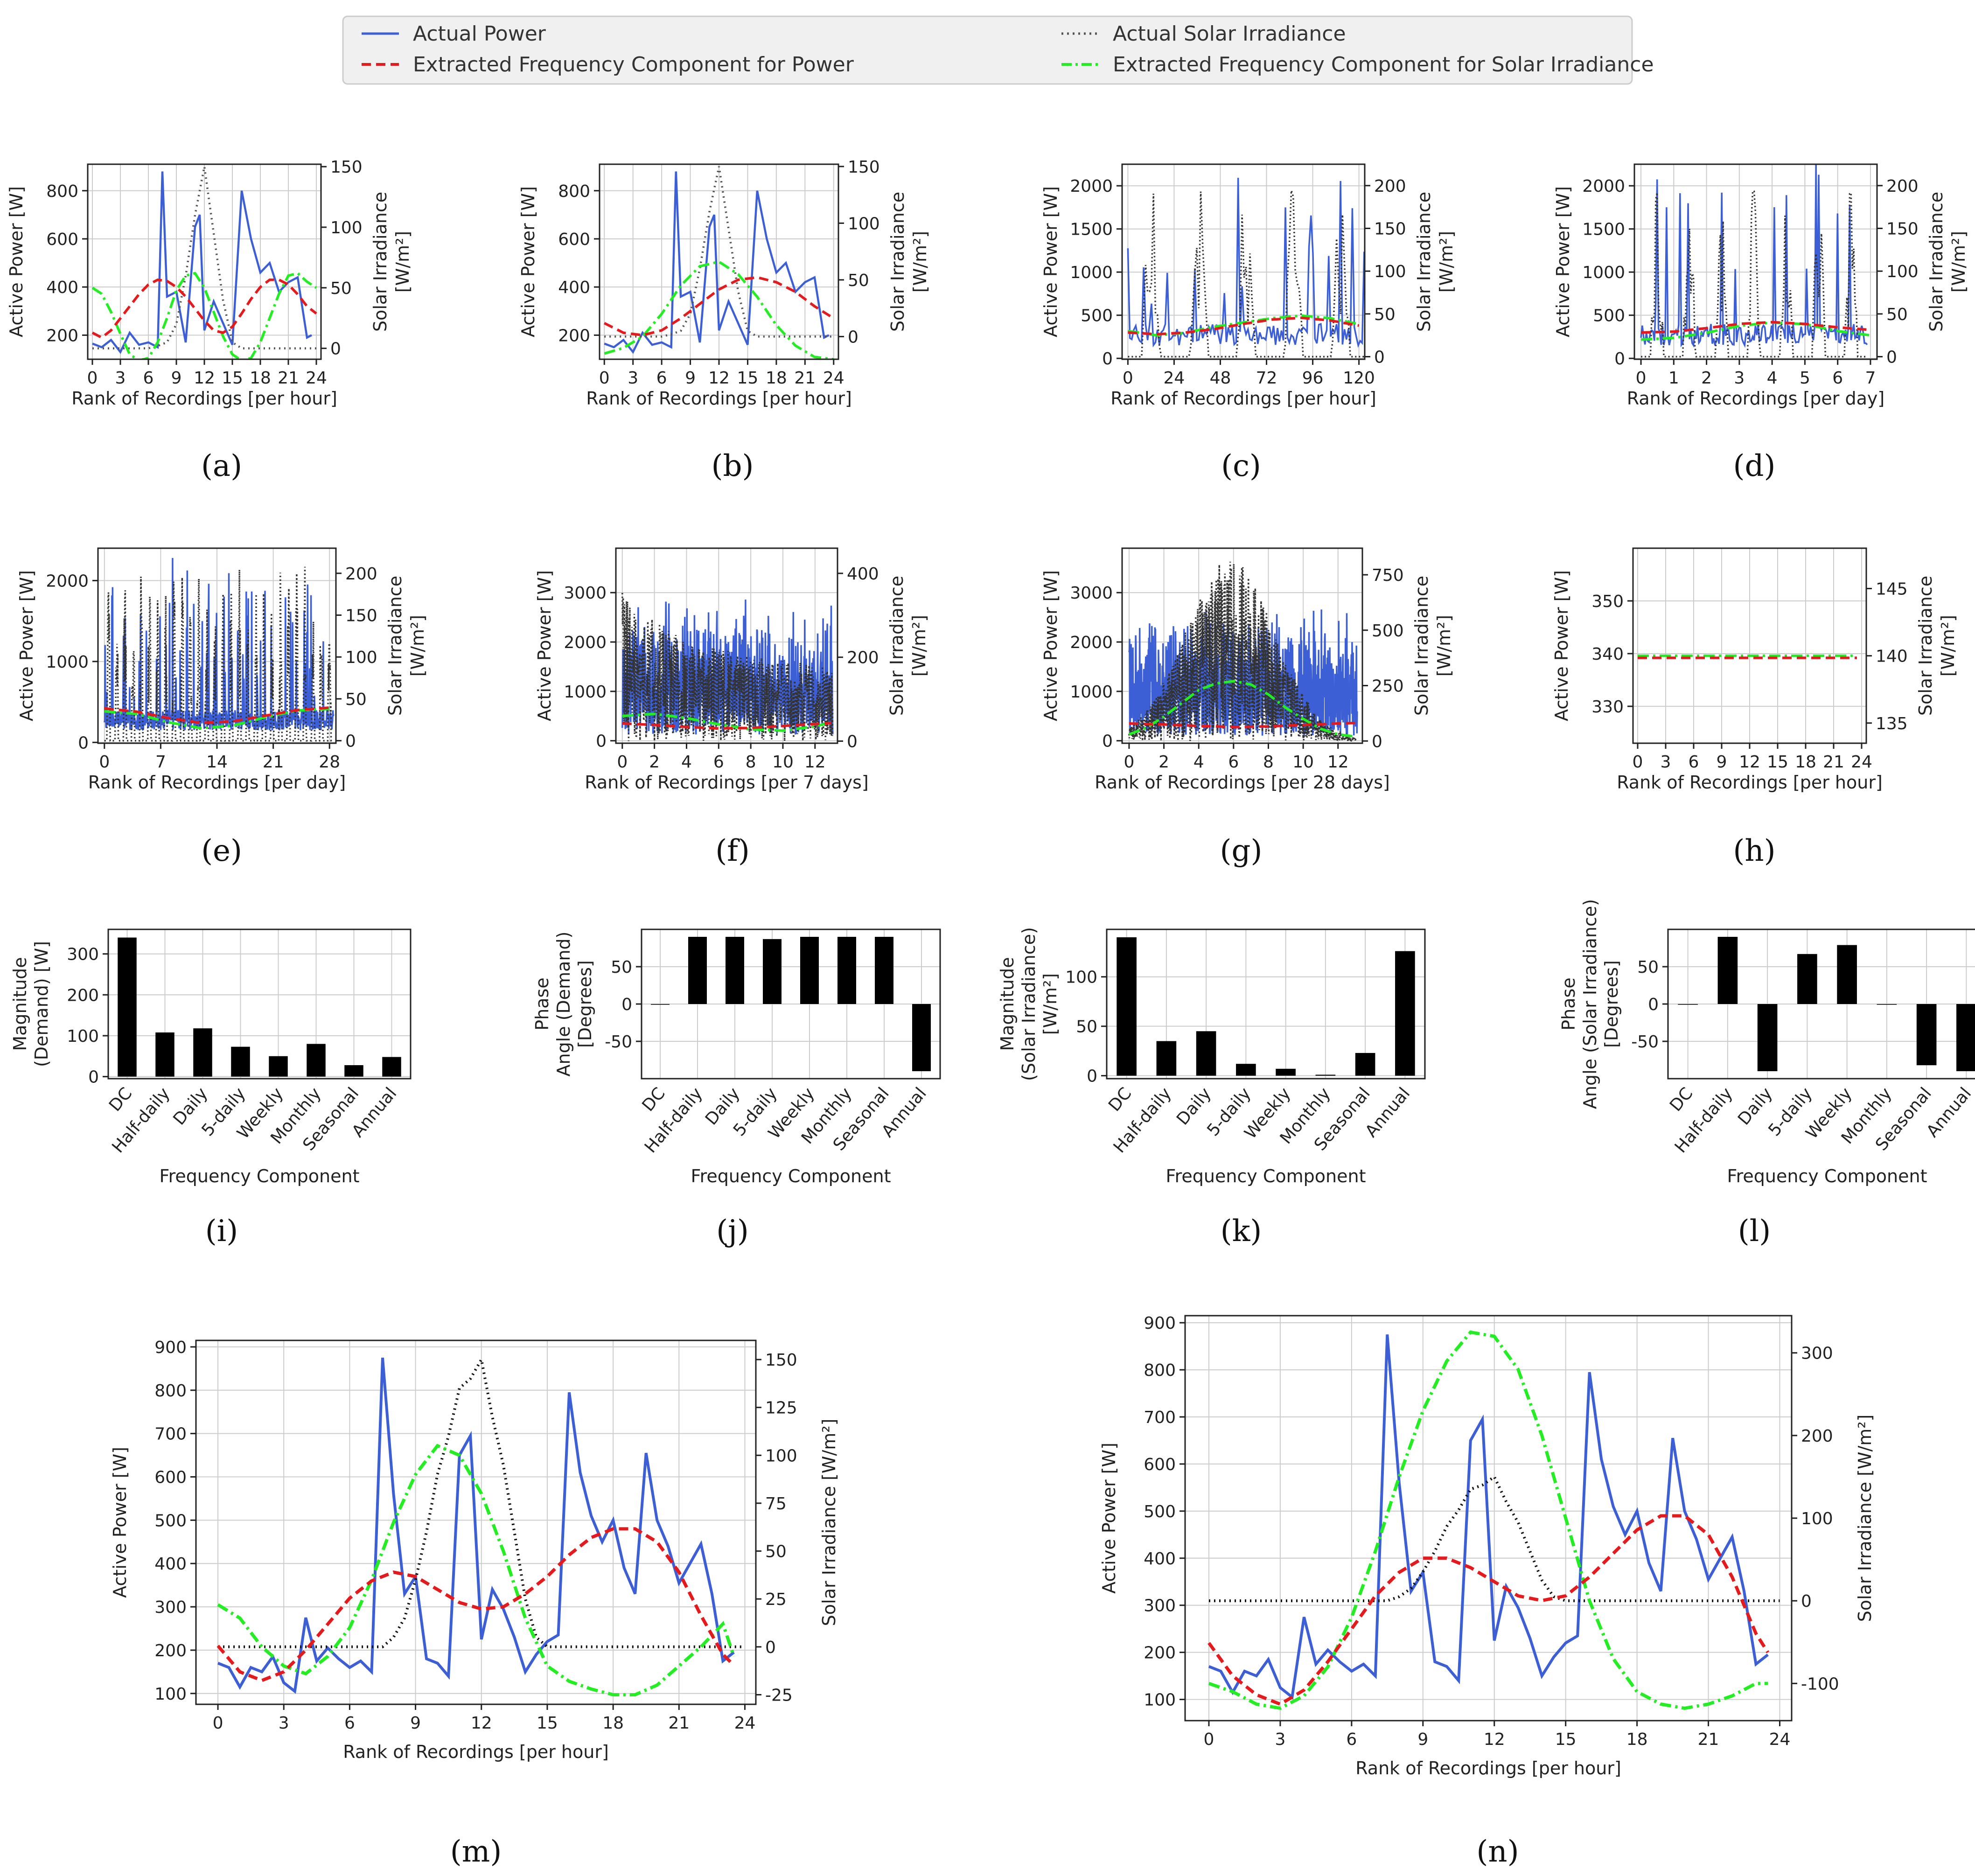 This screenshot has width=1975, height=1876. Describe the element at coordinates (618, 1042) in the screenshot. I see `y-tick-label: -50` at that location.